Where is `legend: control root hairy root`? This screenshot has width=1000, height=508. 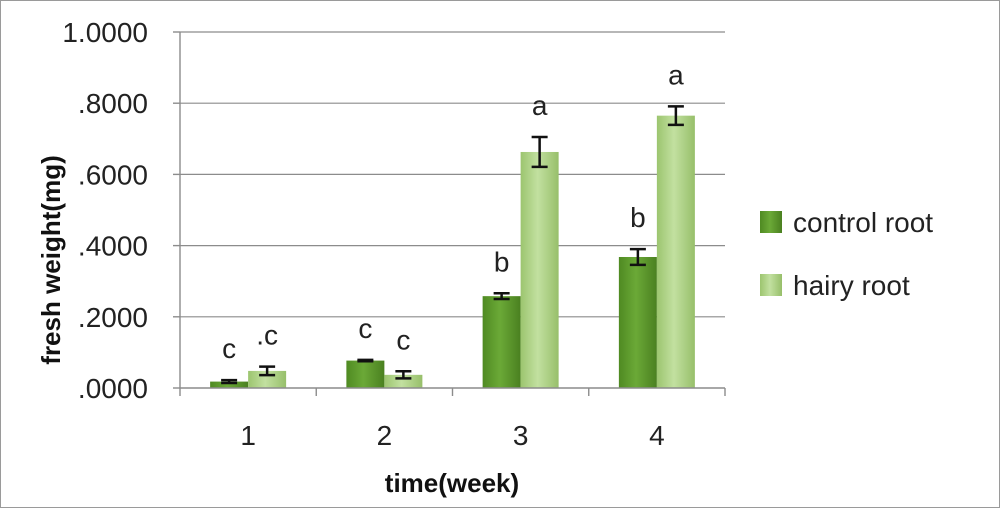
legend: control root hairy root is located at coordinates (846, 254).